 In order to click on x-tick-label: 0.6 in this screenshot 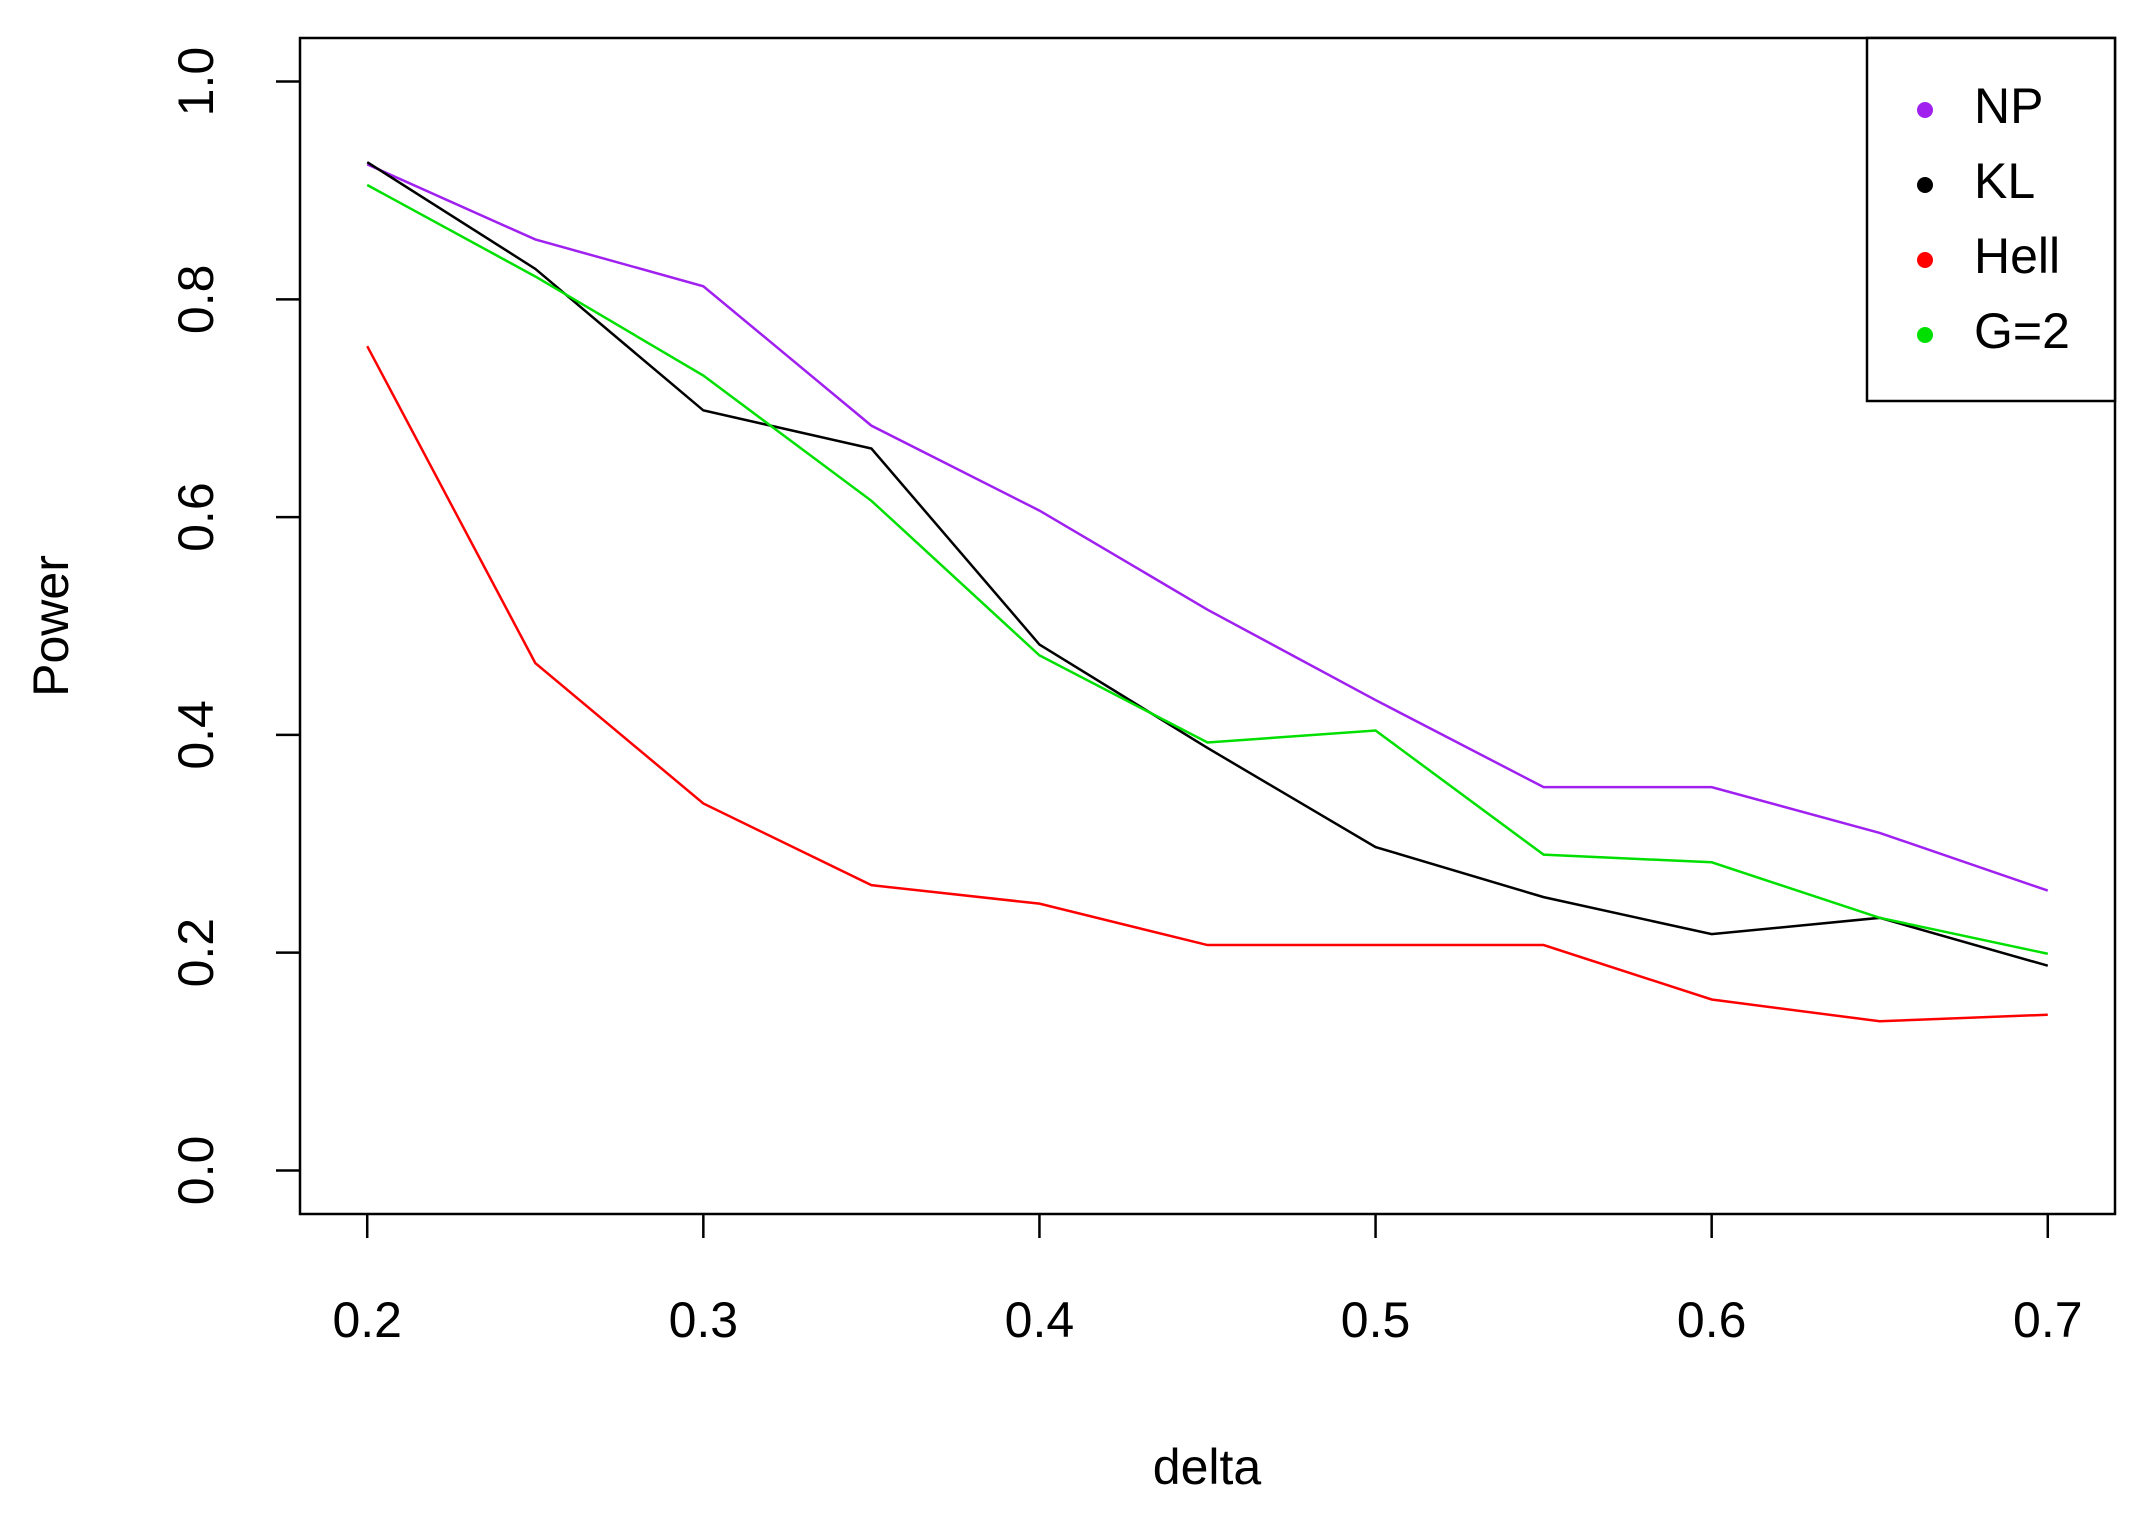, I will do `click(1712, 1320)`.